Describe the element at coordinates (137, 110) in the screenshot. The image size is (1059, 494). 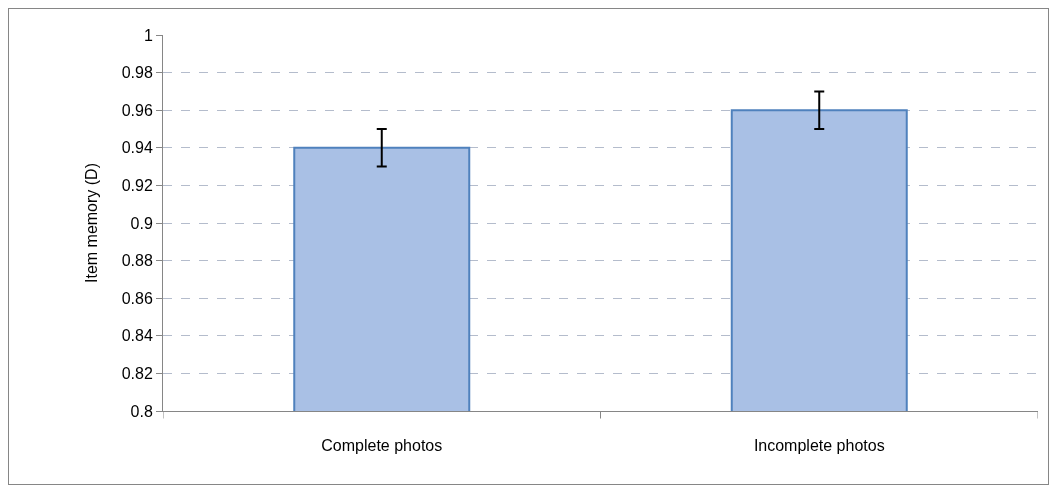
I see `y-tick-label: 0.96` at that location.